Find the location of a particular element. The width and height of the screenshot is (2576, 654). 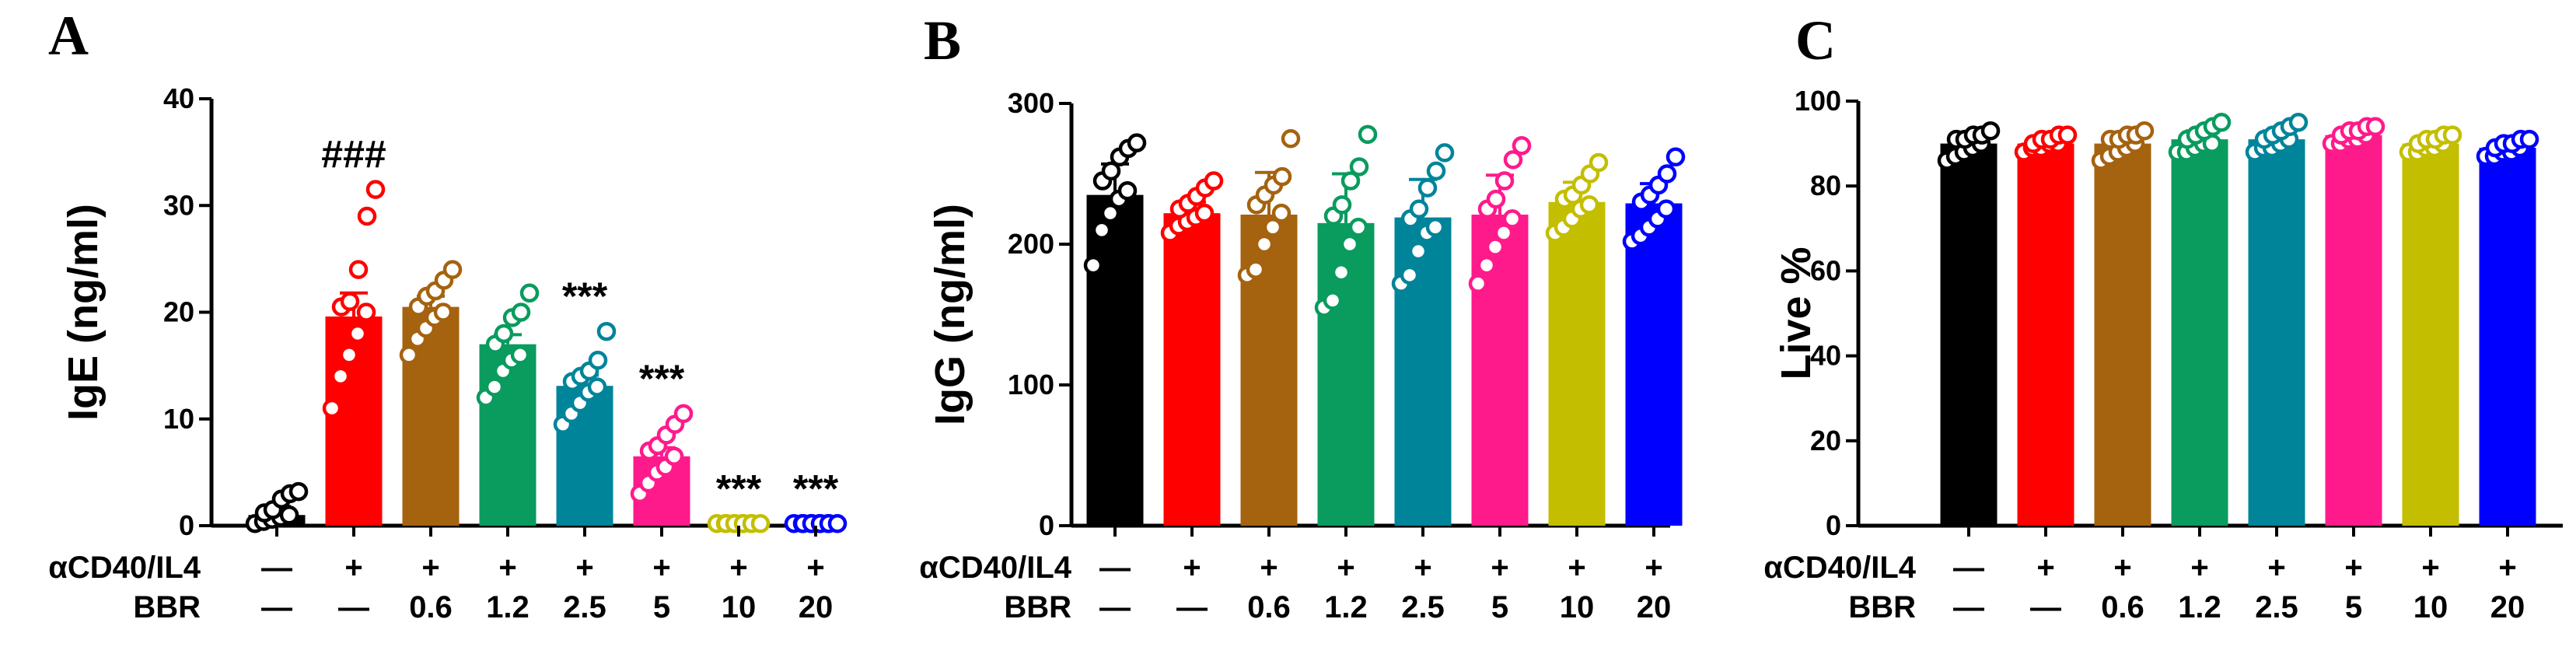

y-axis-label: IgG (ng/ml) is located at coordinates (950, 314).